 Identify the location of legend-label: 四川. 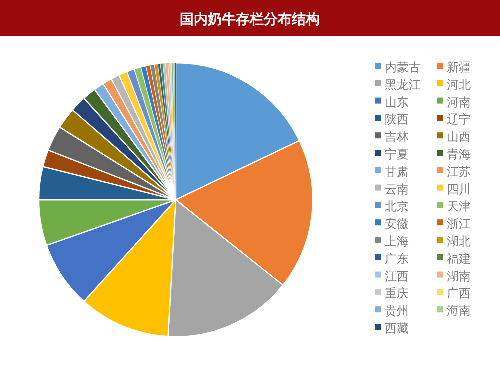
(459, 189).